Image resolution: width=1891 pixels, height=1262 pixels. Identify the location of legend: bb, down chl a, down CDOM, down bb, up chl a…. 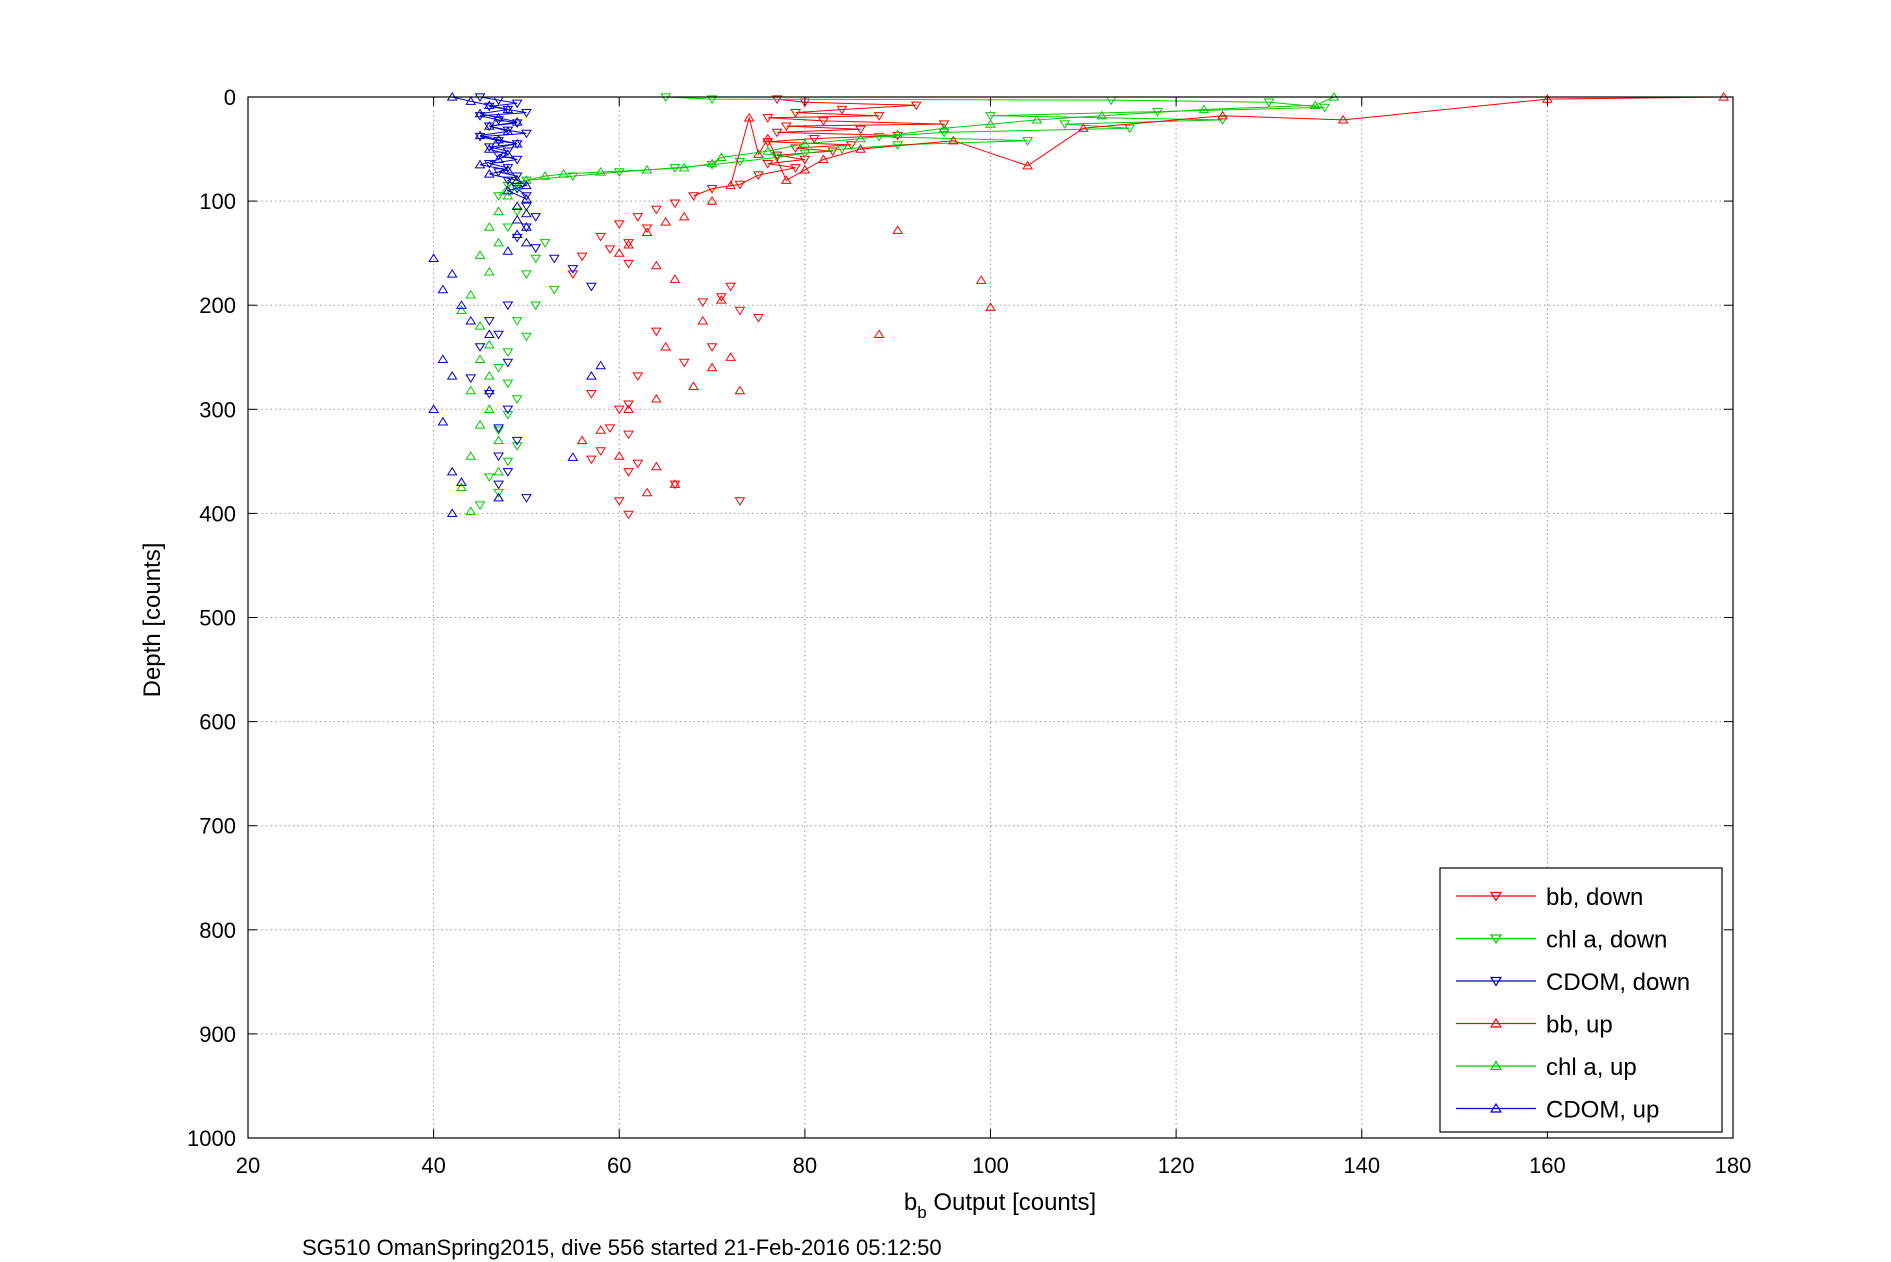
(1581, 1000).